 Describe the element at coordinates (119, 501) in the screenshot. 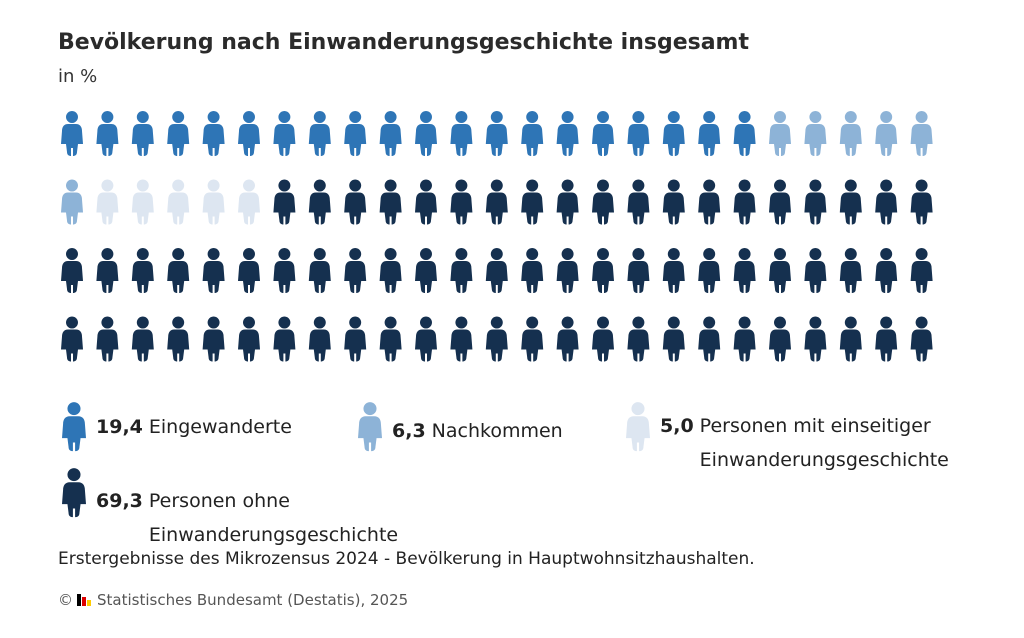

I see `legend-value: 69,3` at that location.